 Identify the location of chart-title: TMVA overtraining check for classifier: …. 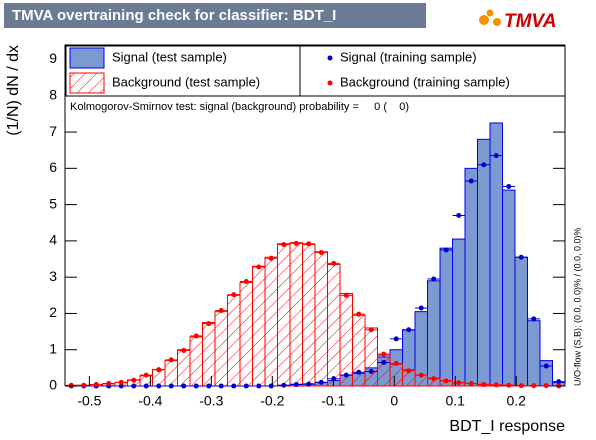
(174, 15).